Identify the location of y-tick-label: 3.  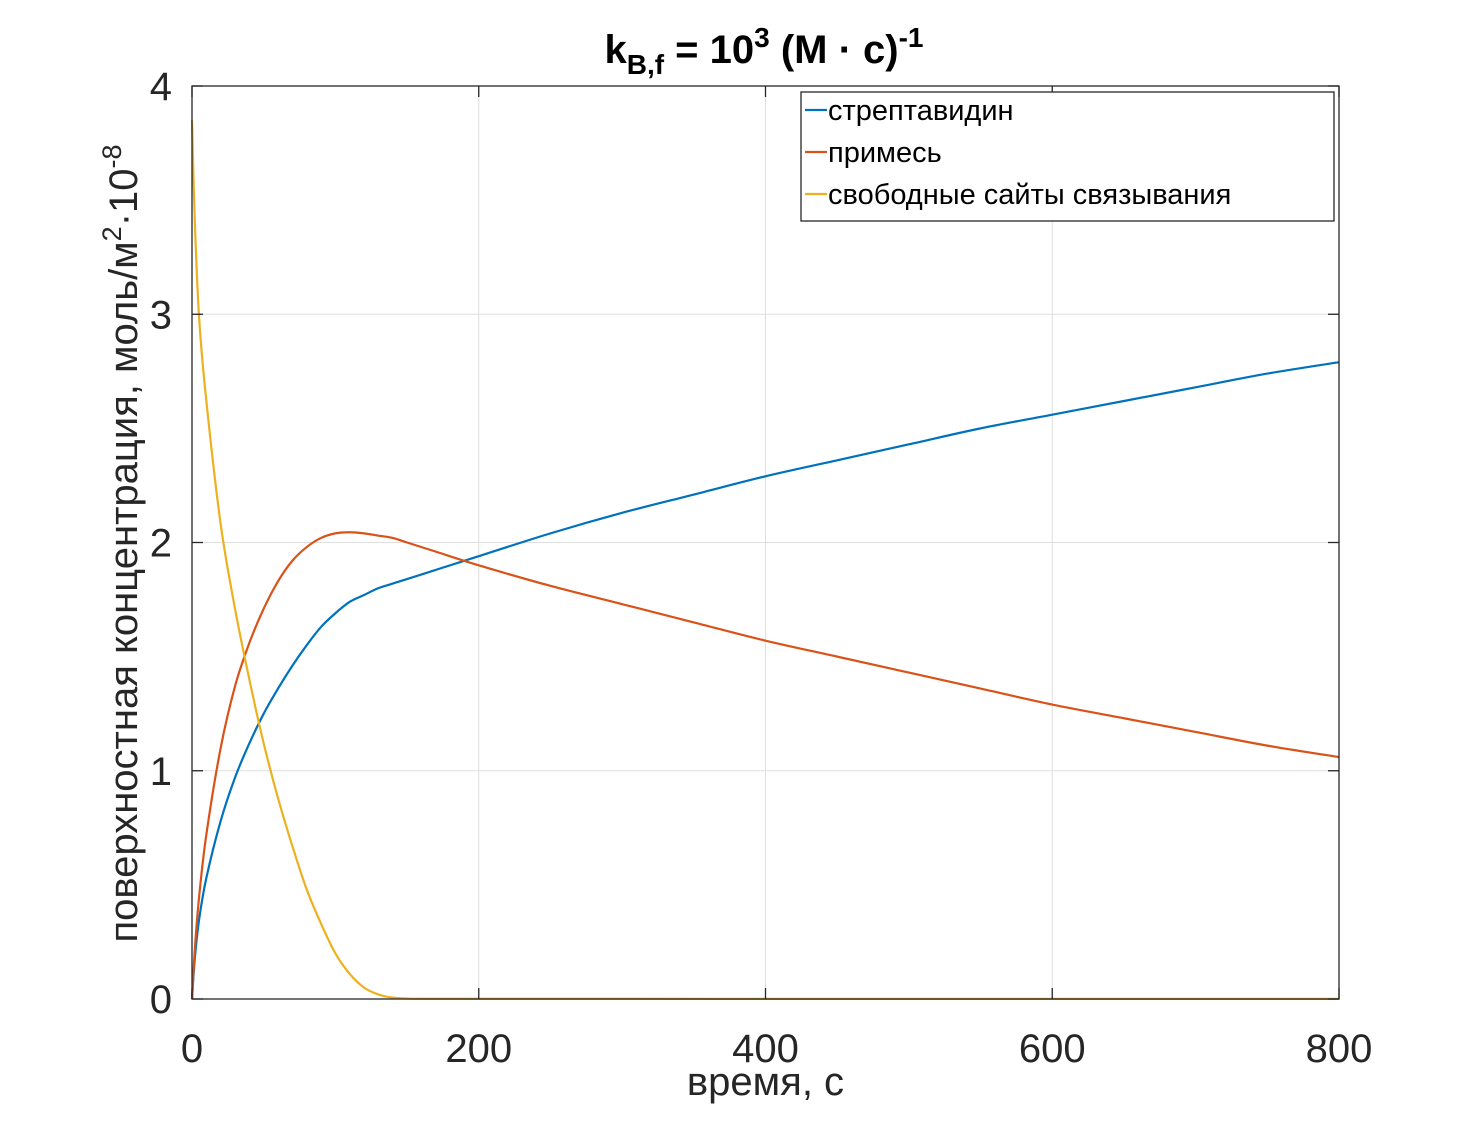
(161, 315).